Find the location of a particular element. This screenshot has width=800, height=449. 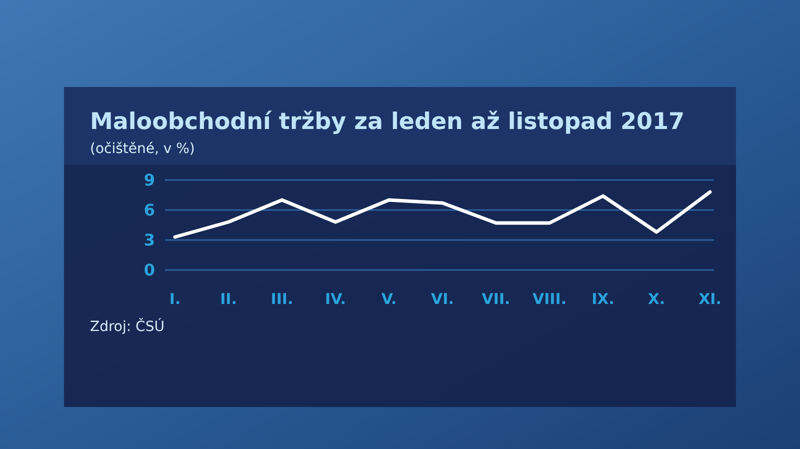

x-tick-label: IV. is located at coordinates (335, 299).